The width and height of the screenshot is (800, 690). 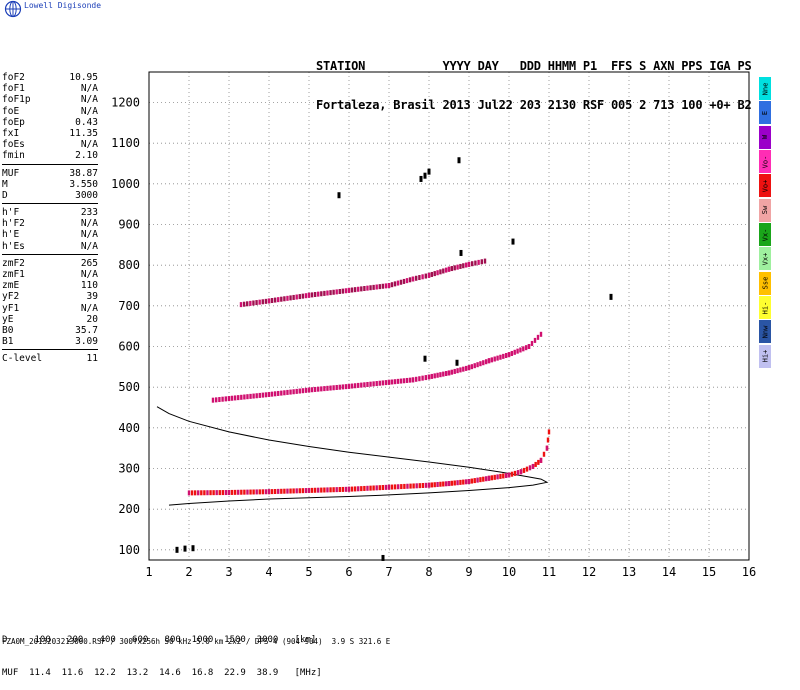 What do you see at coordinates (50, 122) in the screenshot?
I see `param-row: foEp 0.43` at bounding box center [50, 122].